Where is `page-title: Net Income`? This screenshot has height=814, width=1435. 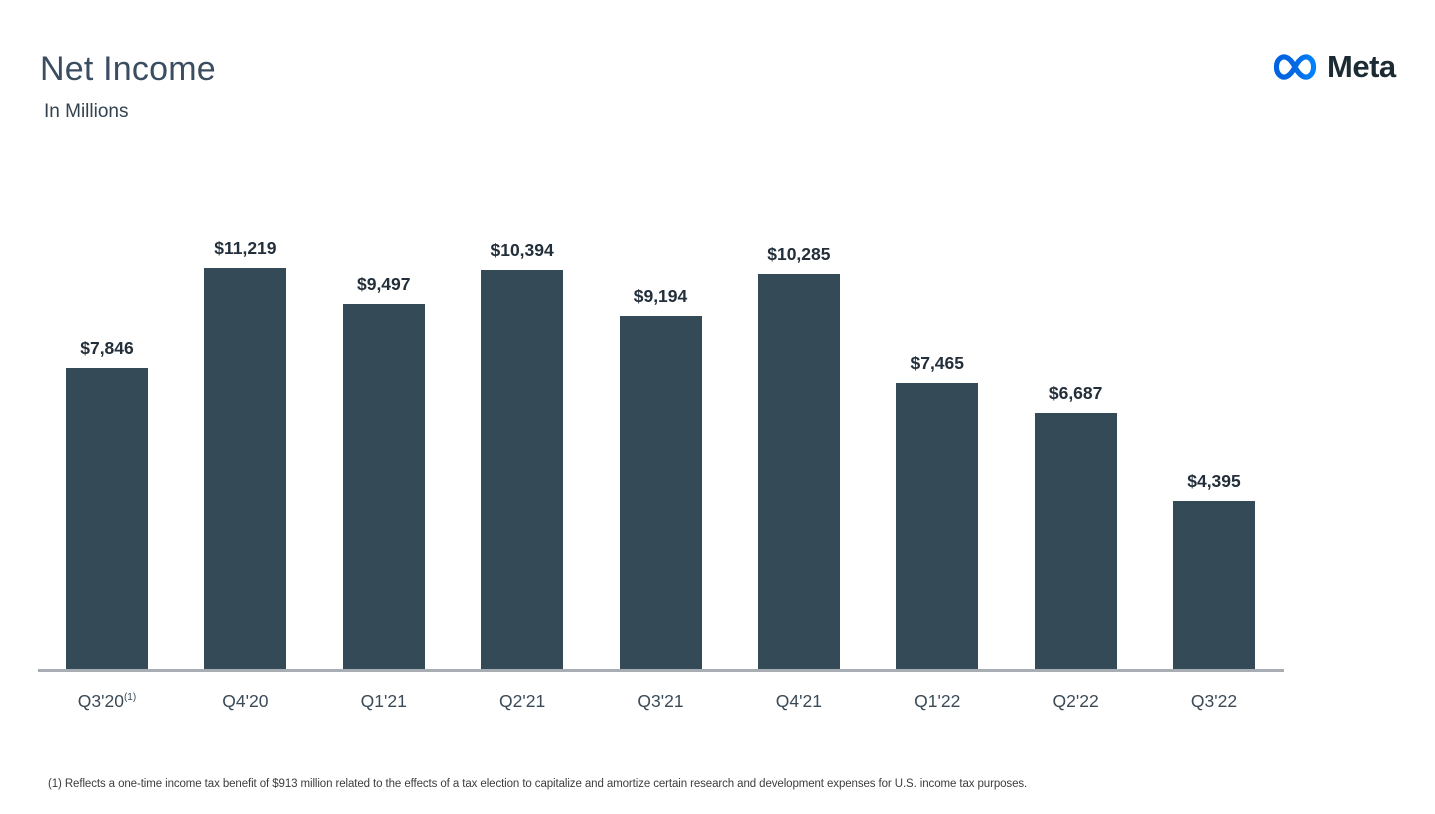 page-title: Net Income is located at coordinates (128, 69).